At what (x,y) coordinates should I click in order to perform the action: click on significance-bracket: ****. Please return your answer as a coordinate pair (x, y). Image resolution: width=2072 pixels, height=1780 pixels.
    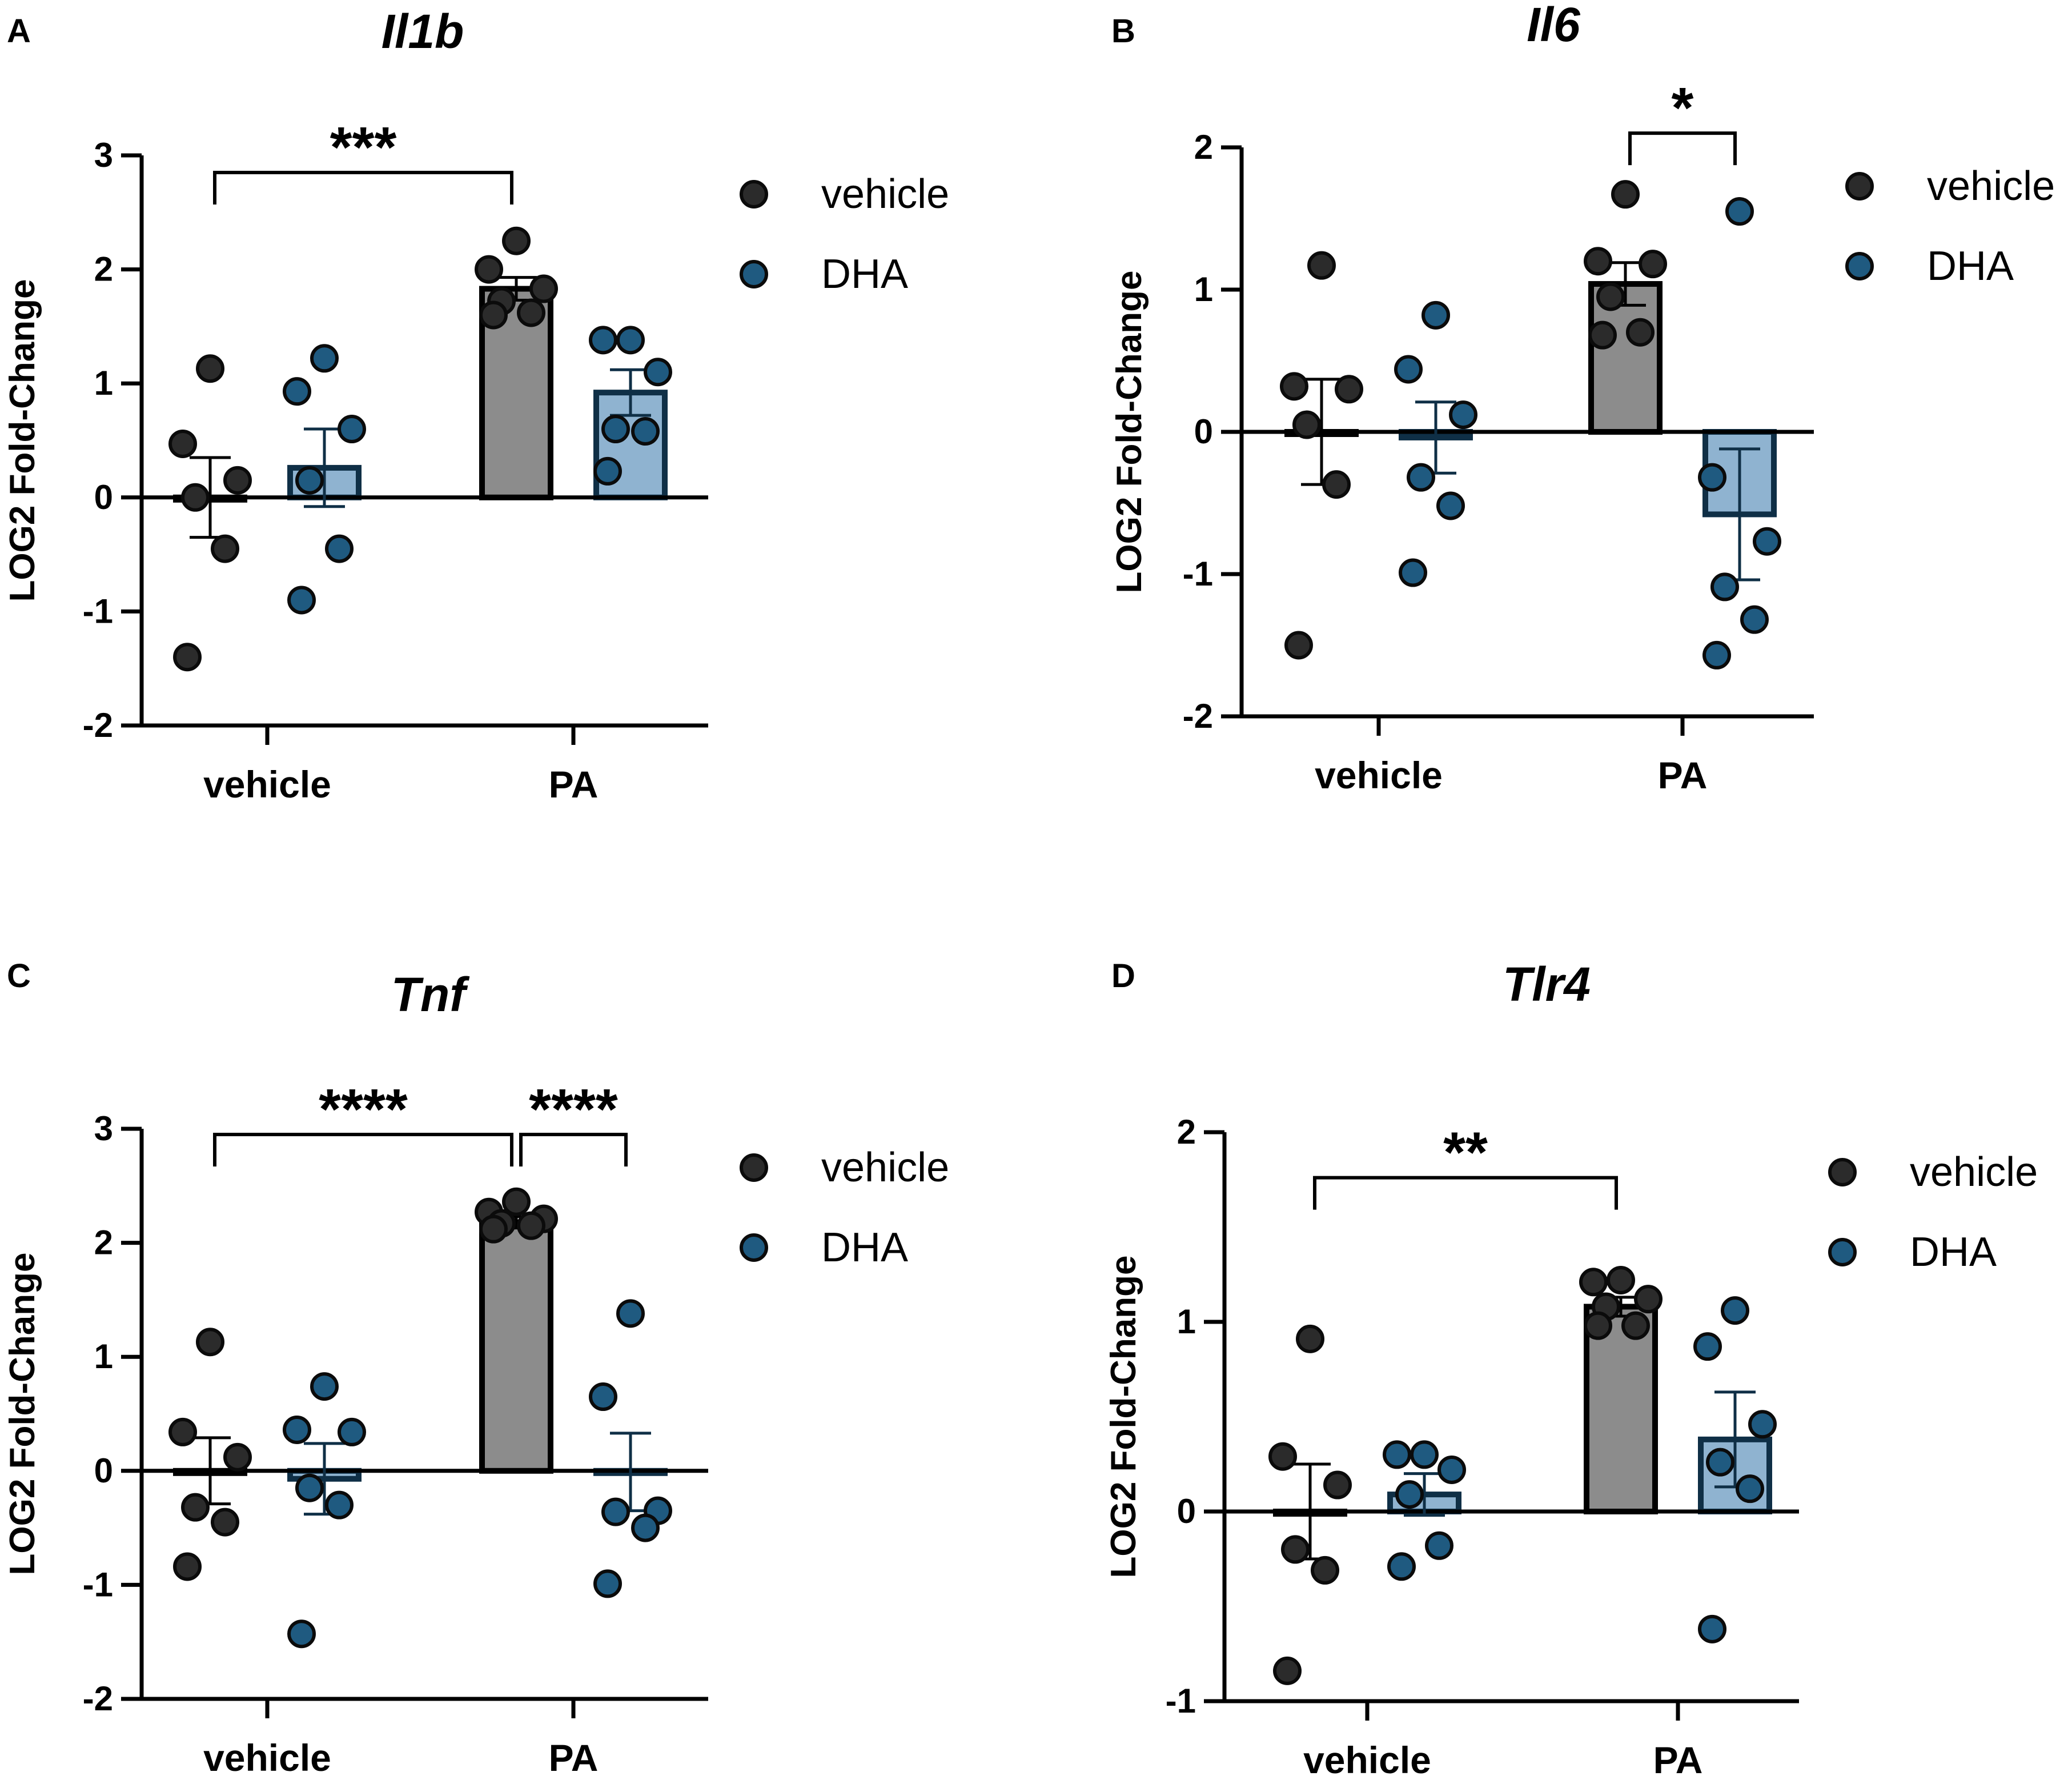
    Looking at the image, I should click on (363, 1121).